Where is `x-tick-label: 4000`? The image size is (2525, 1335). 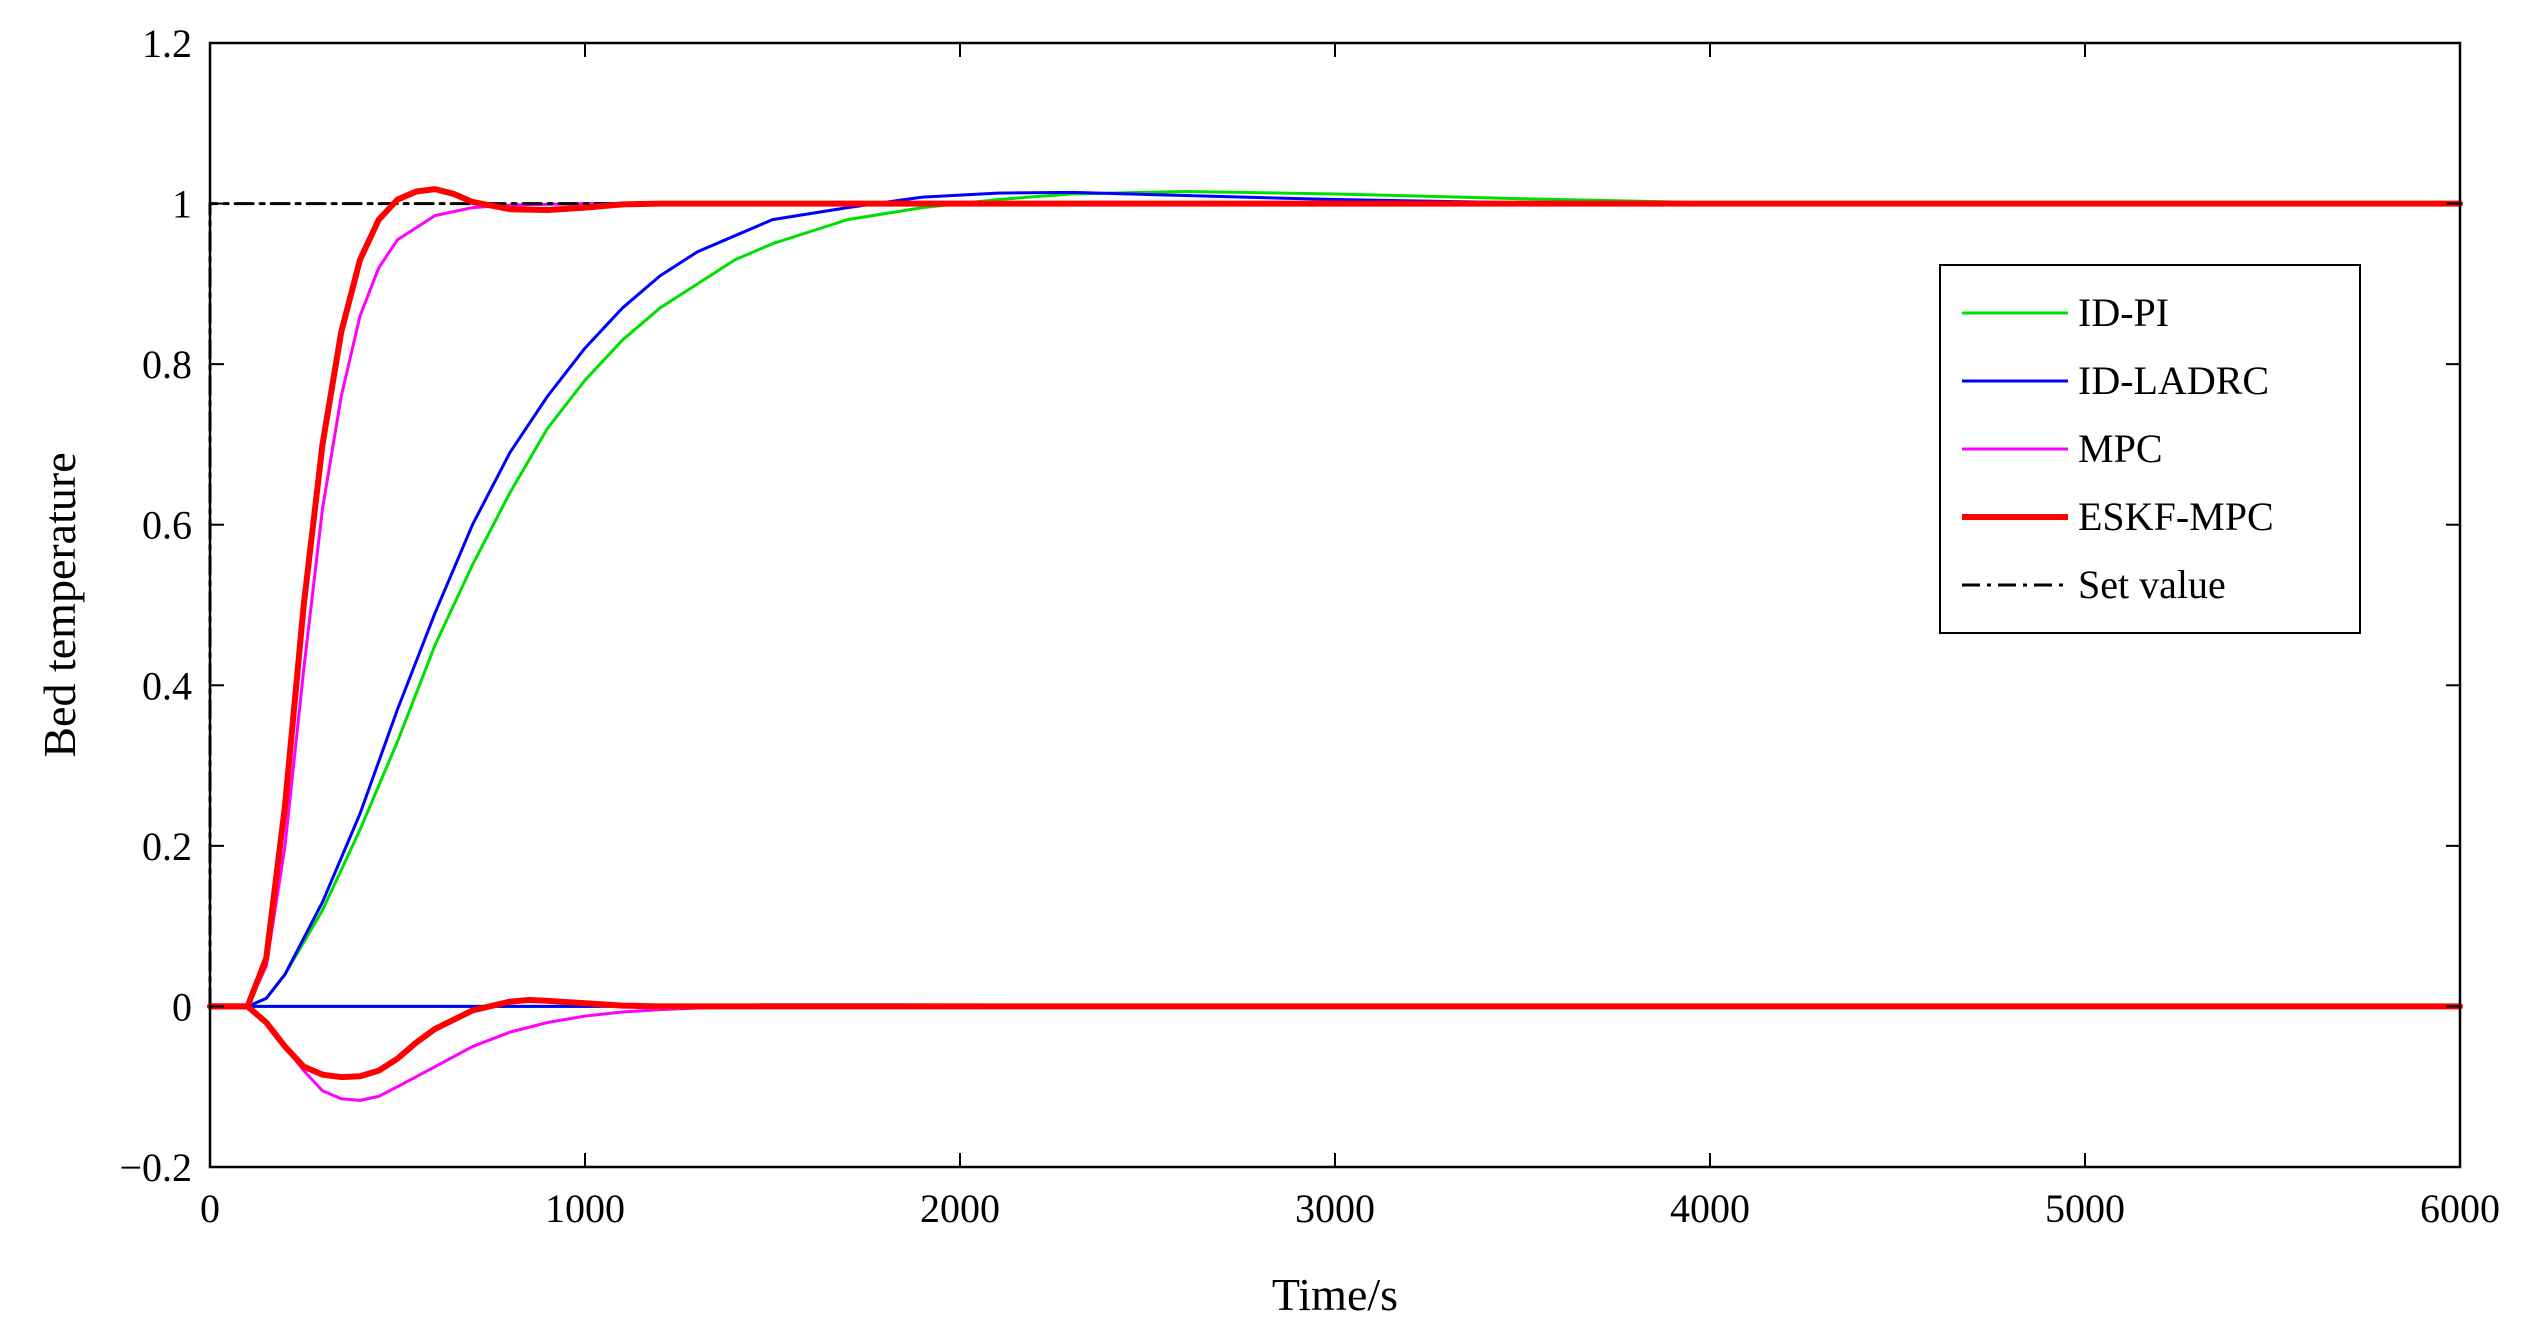
x-tick-label: 4000 is located at coordinates (1710, 1208).